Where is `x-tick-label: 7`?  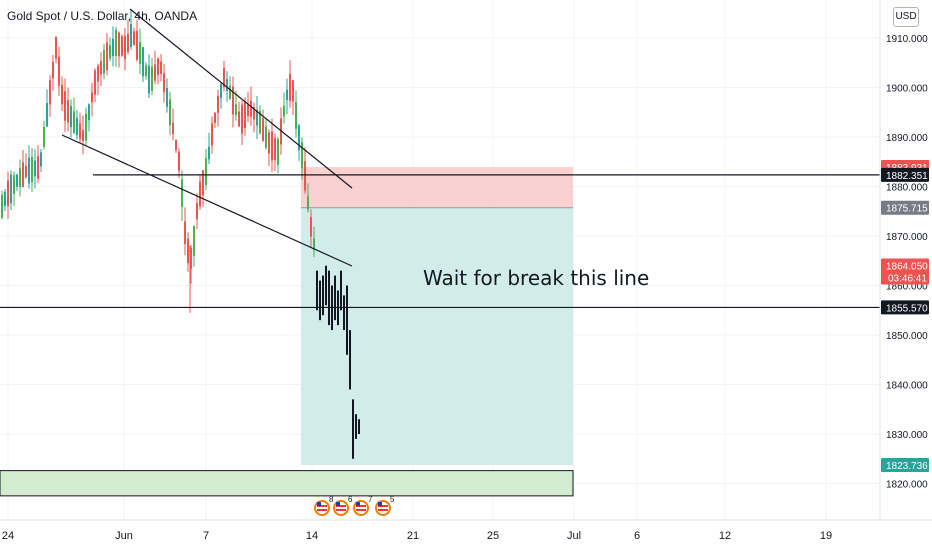 x-tick-label: 7 is located at coordinates (206, 536).